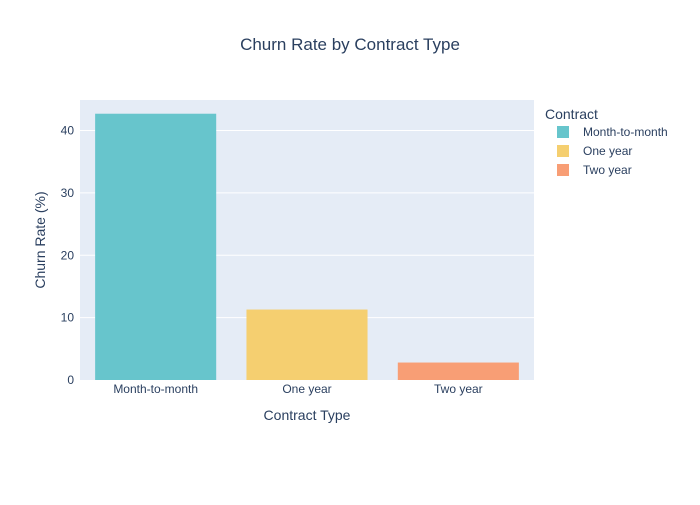 The image size is (700, 505). What do you see at coordinates (607, 151) in the screenshot?
I see `legend-label: One year` at bounding box center [607, 151].